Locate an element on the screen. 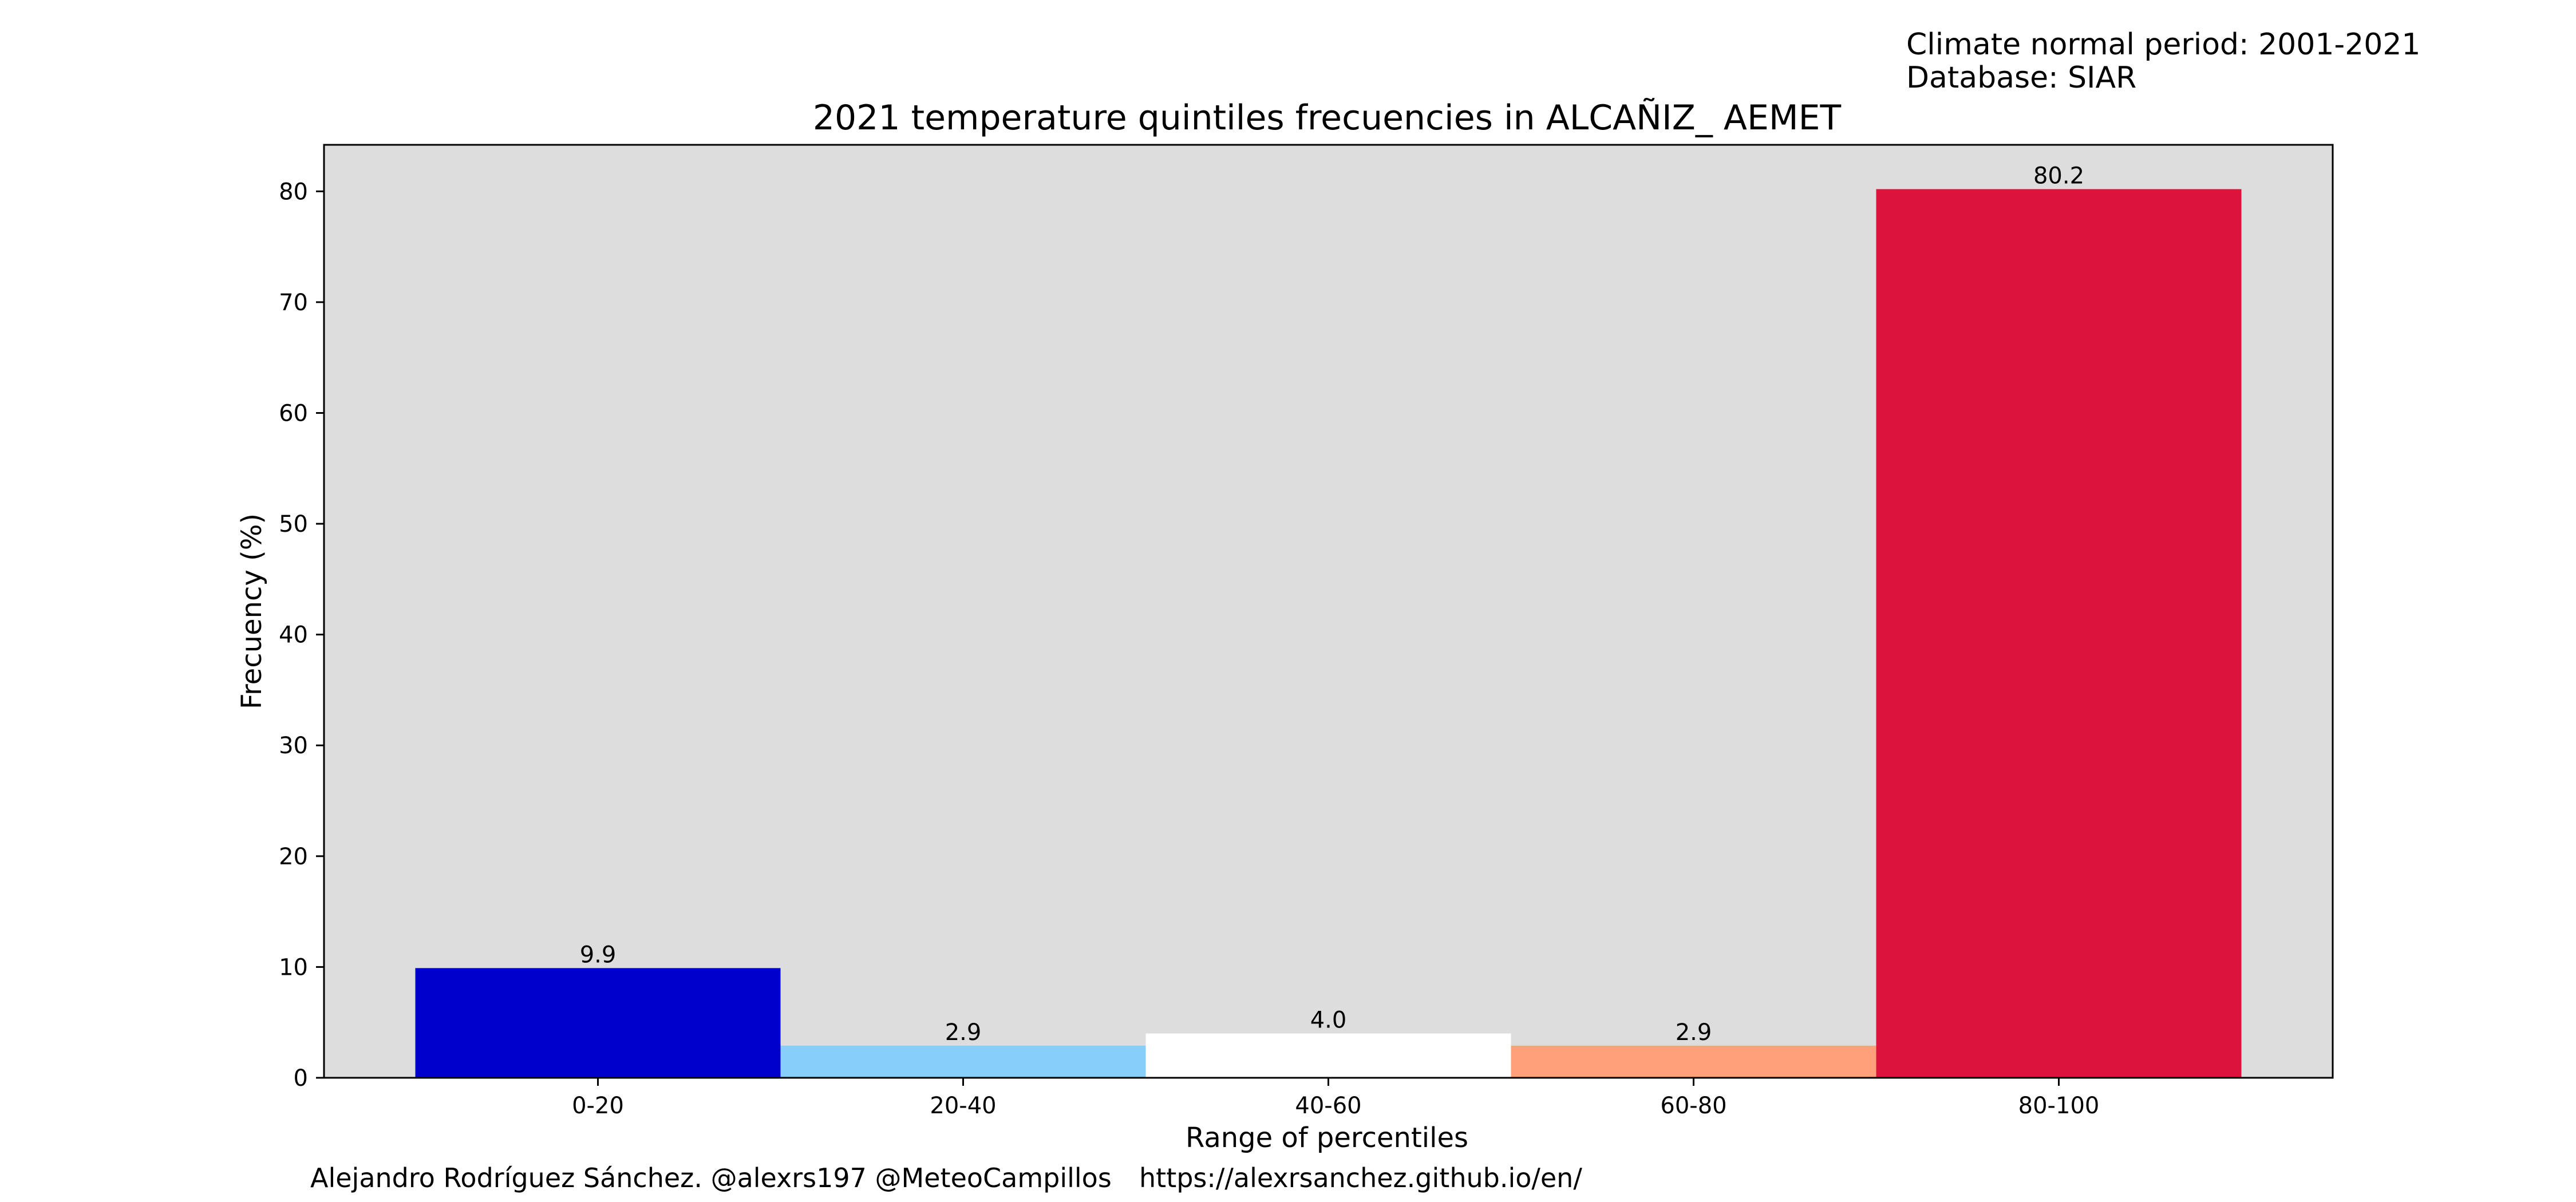 Image resolution: width=2576 pixels, height=1202 pixels. x-tick-label: 0-20 is located at coordinates (598, 1106).